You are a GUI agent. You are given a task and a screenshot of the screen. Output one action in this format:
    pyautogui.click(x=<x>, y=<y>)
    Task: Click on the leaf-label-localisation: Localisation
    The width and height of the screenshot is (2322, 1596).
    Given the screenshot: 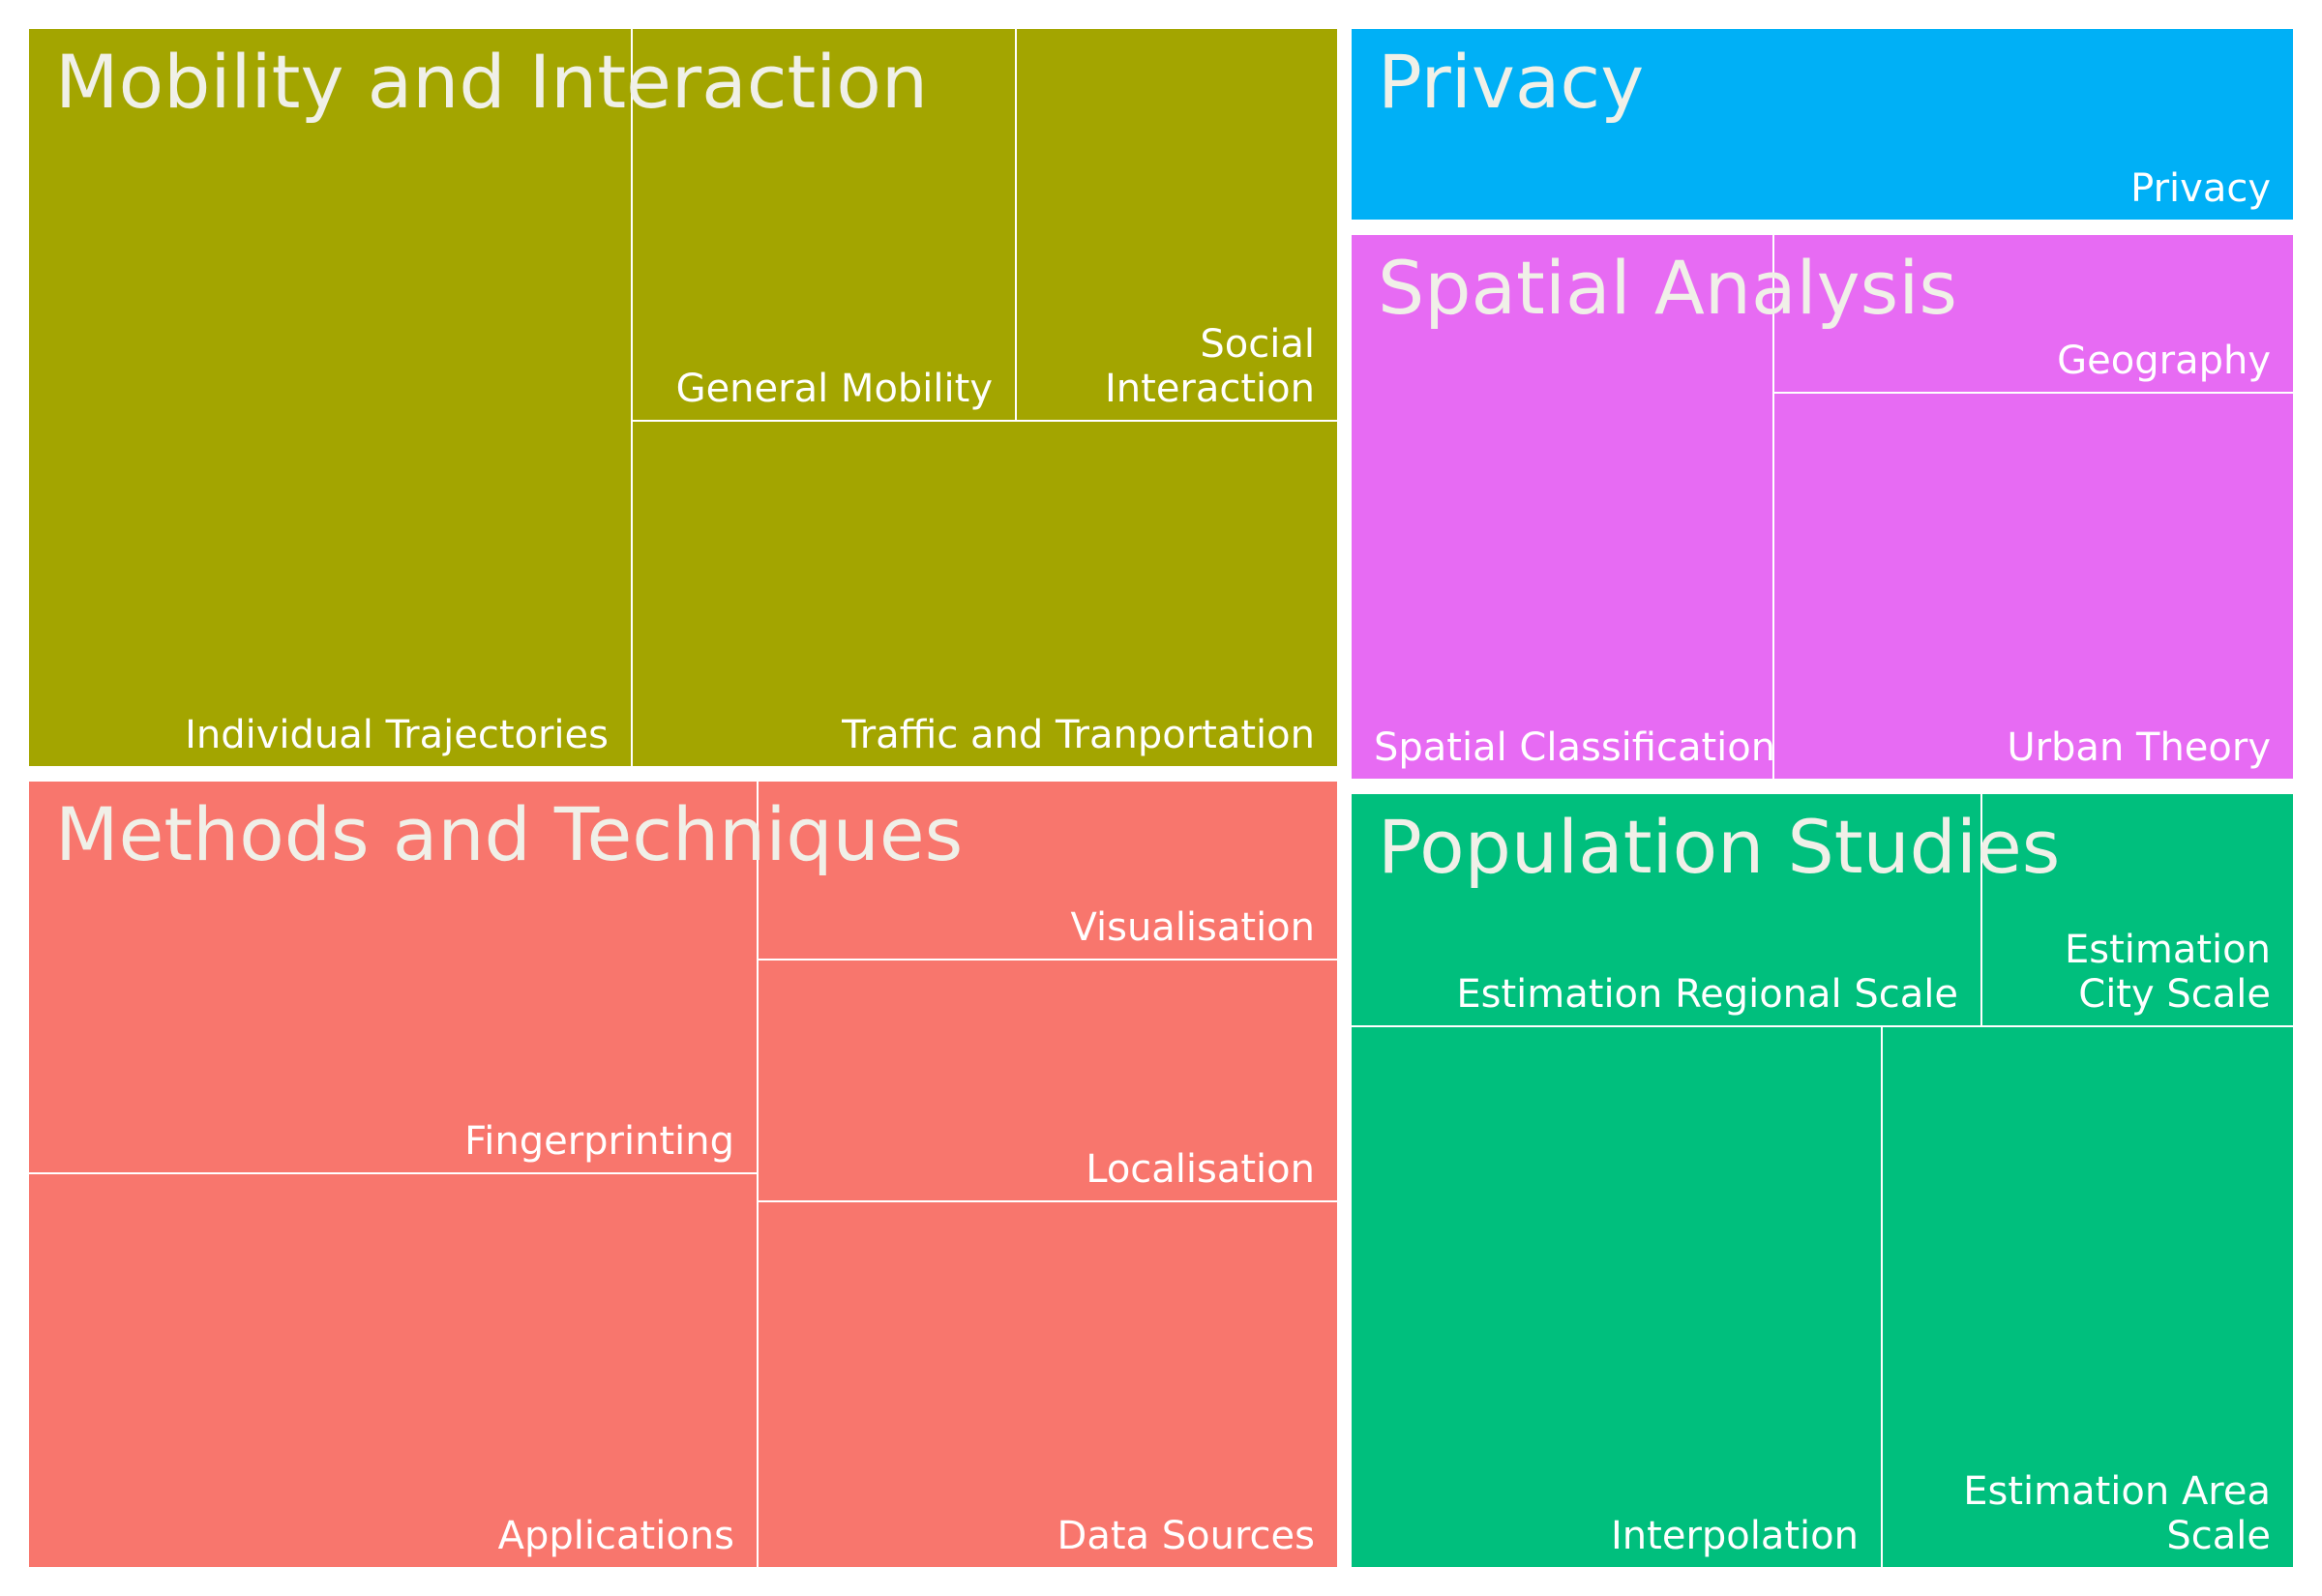 What is the action you would take?
    pyautogui.click(x=1200, y=1169)
    